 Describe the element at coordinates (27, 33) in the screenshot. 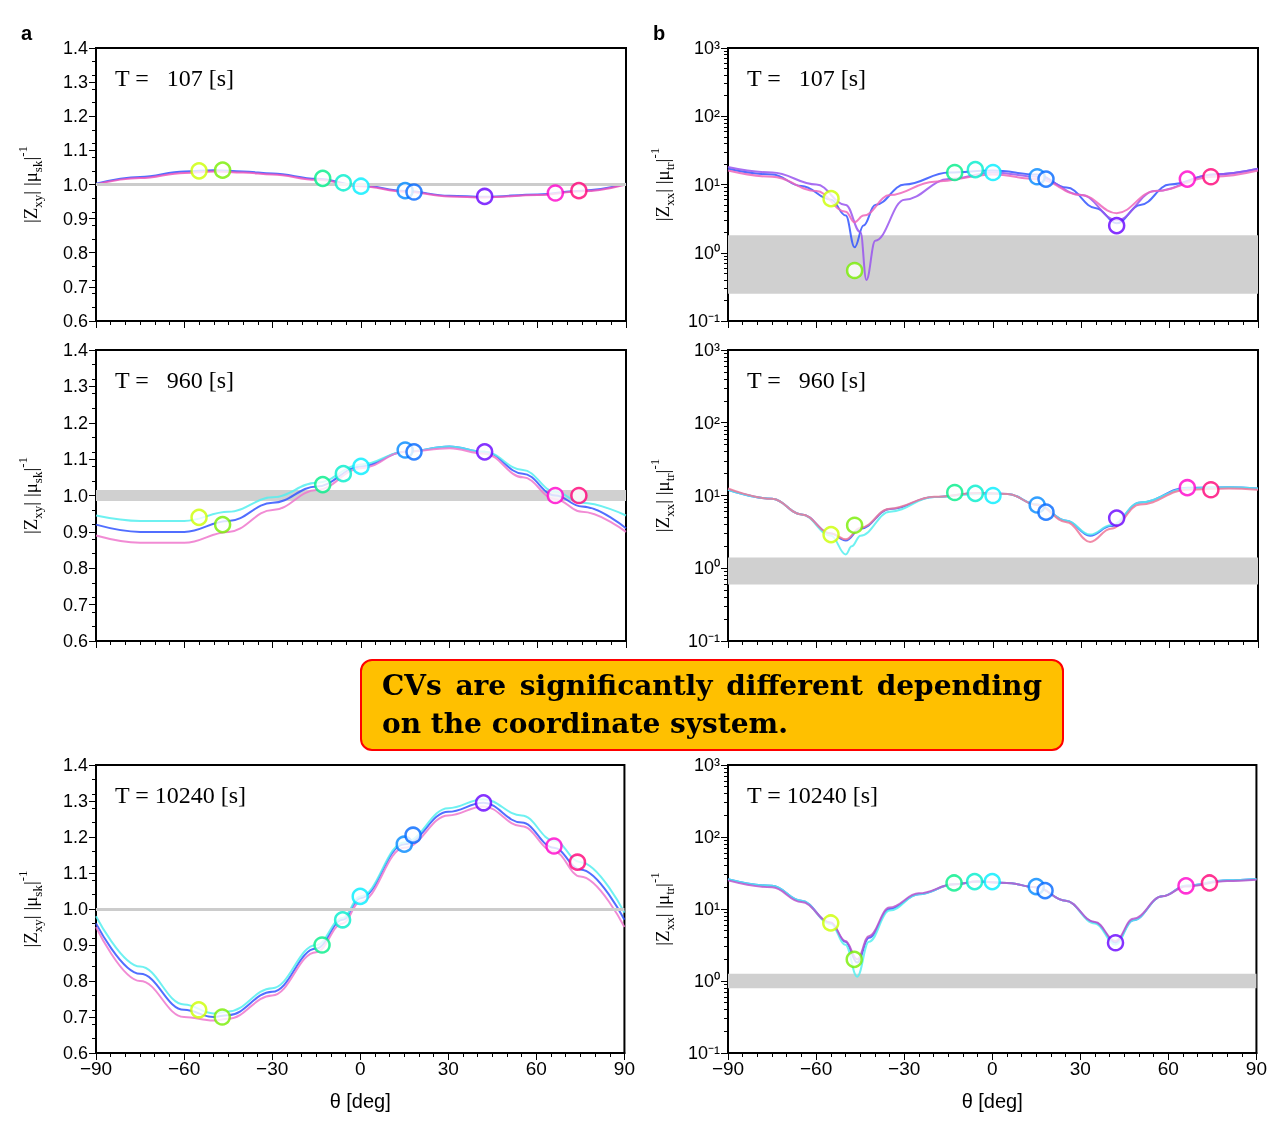

I see `chart-title: a` at that location.